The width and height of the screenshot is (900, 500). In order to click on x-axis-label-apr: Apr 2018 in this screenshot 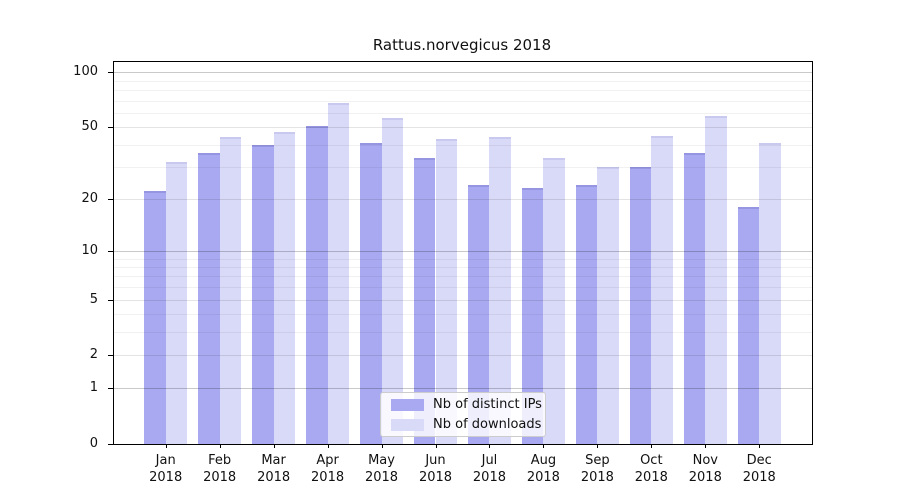, I will do `click(328, 469)`.